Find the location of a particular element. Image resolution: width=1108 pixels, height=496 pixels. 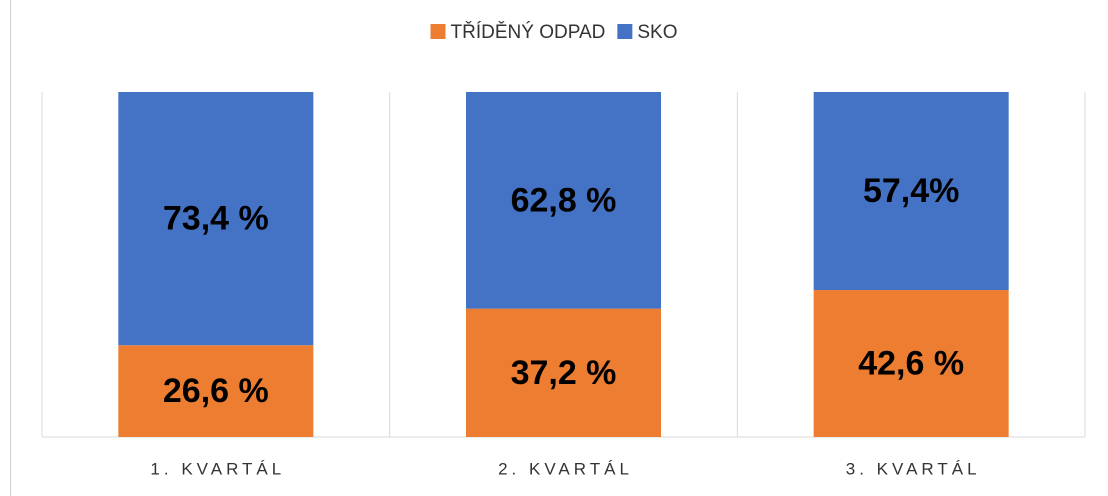

legend-label: TŘÍDĚNÝ ODPAD is located at coordinates (528, 32).